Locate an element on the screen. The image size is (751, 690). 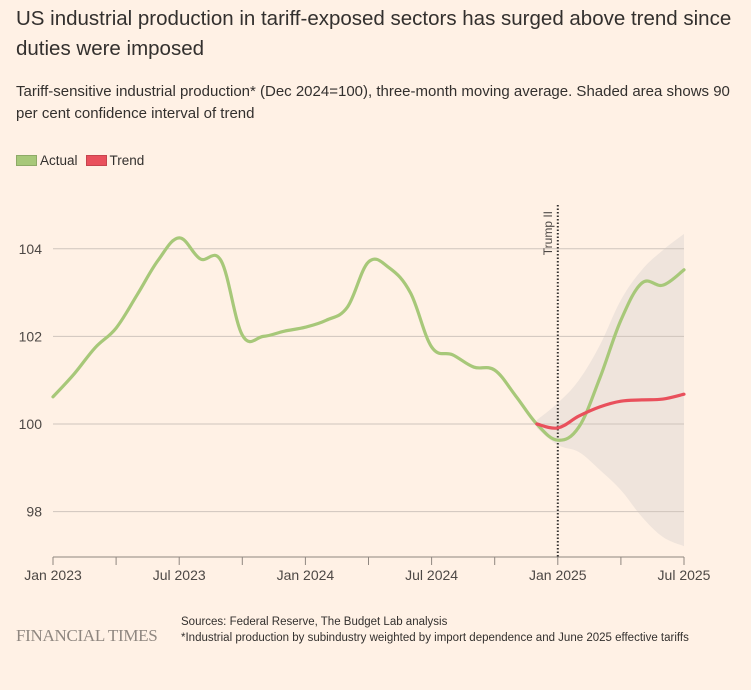
x-tick-label: Jul 2023 is located at coordinates (179, 575).